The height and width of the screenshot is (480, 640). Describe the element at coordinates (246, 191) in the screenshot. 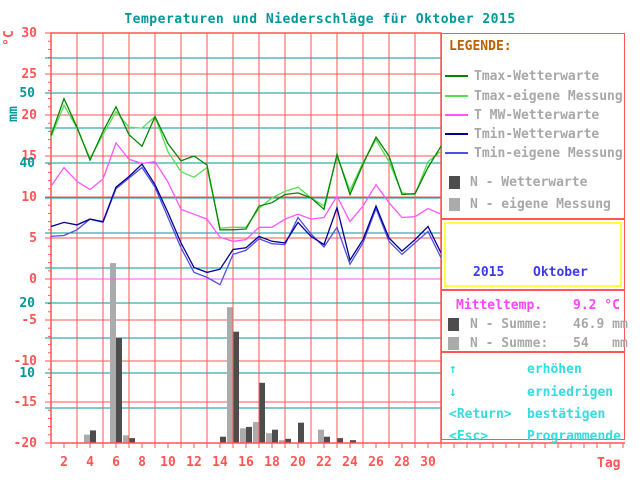

I see `series-line-T-MW-Wetterwarte` at that location.